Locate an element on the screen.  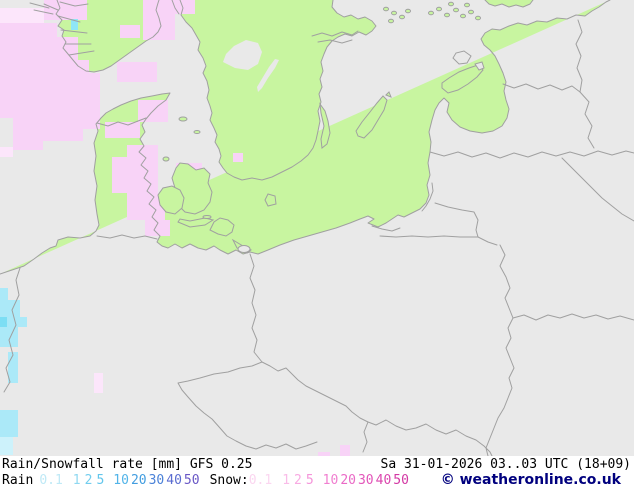
map-title: Rain/Snowfall rate [mm] GFS 0.25 is located at coordinates (127, 464).